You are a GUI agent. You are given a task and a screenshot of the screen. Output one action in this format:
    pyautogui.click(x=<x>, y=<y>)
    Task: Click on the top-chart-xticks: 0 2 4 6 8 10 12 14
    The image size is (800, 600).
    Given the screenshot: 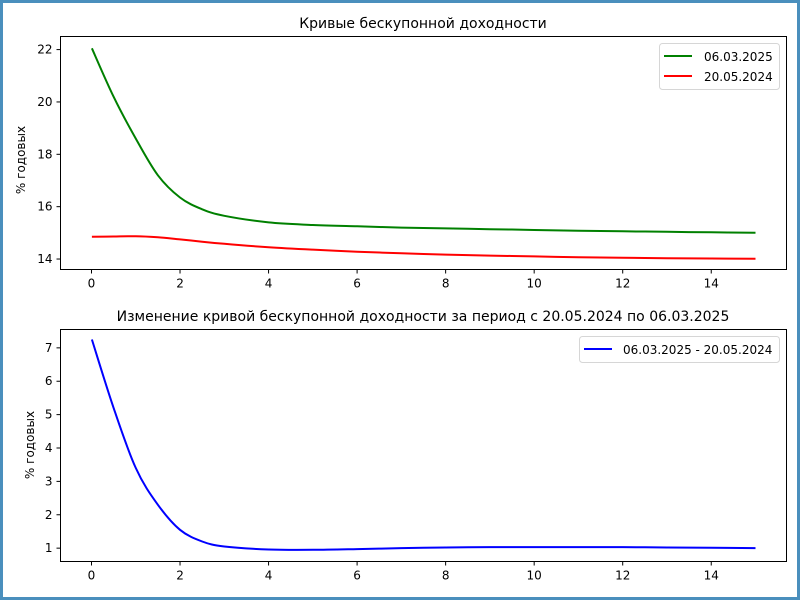 What is the action you would take?
    pyautogui.click(x=403, y=280)
    